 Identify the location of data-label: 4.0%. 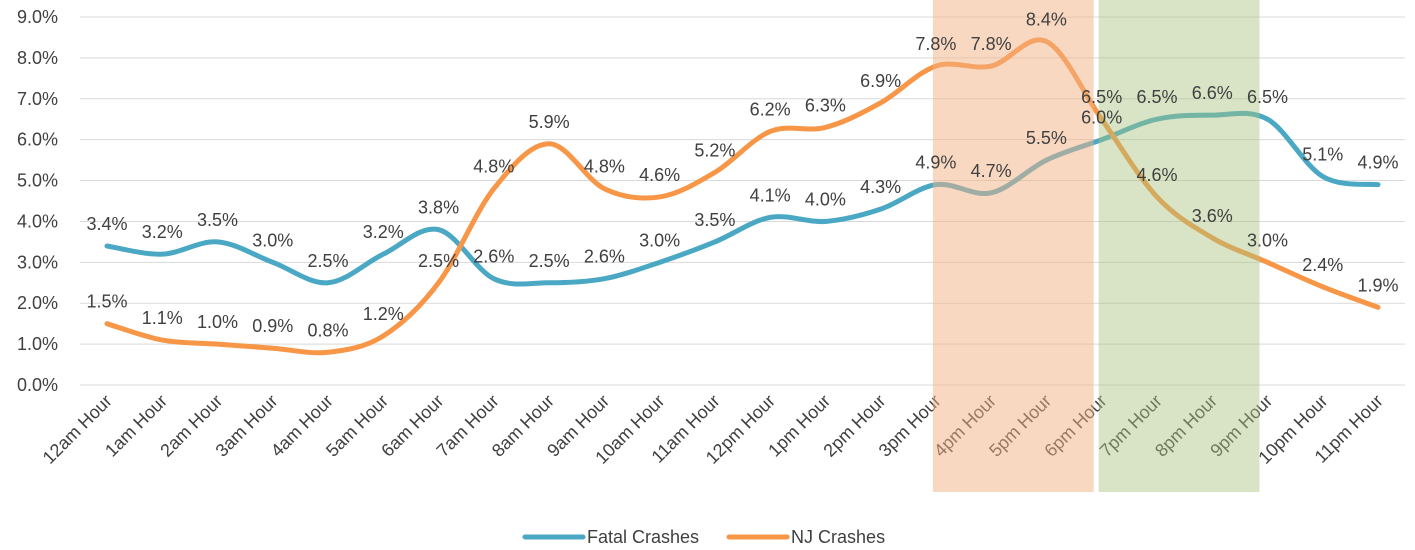
(825, 199).